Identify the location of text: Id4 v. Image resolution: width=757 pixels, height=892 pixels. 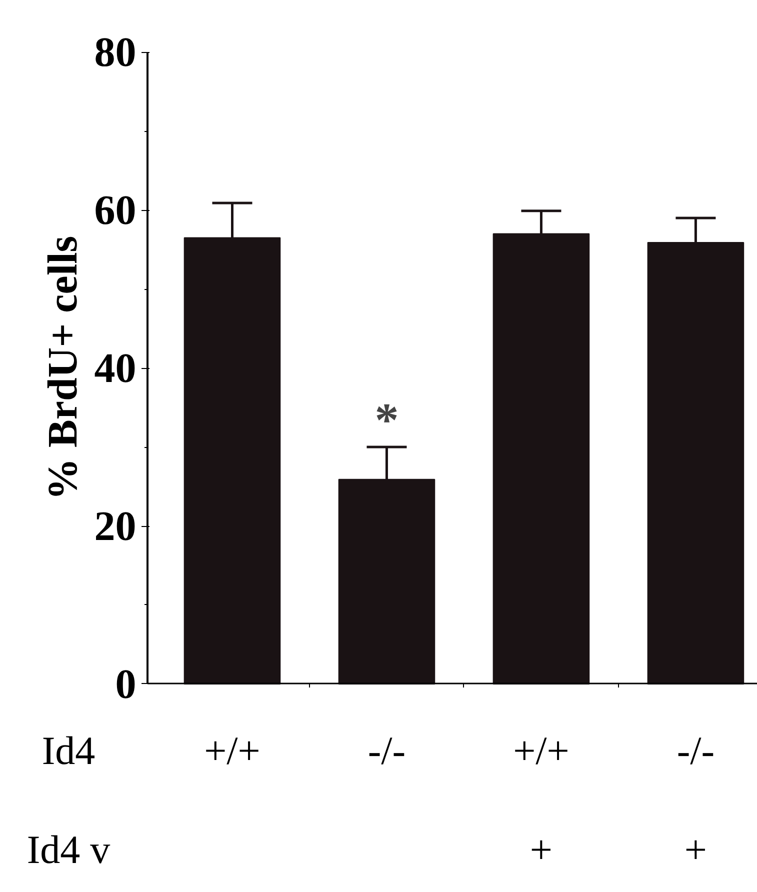
(68, 849).